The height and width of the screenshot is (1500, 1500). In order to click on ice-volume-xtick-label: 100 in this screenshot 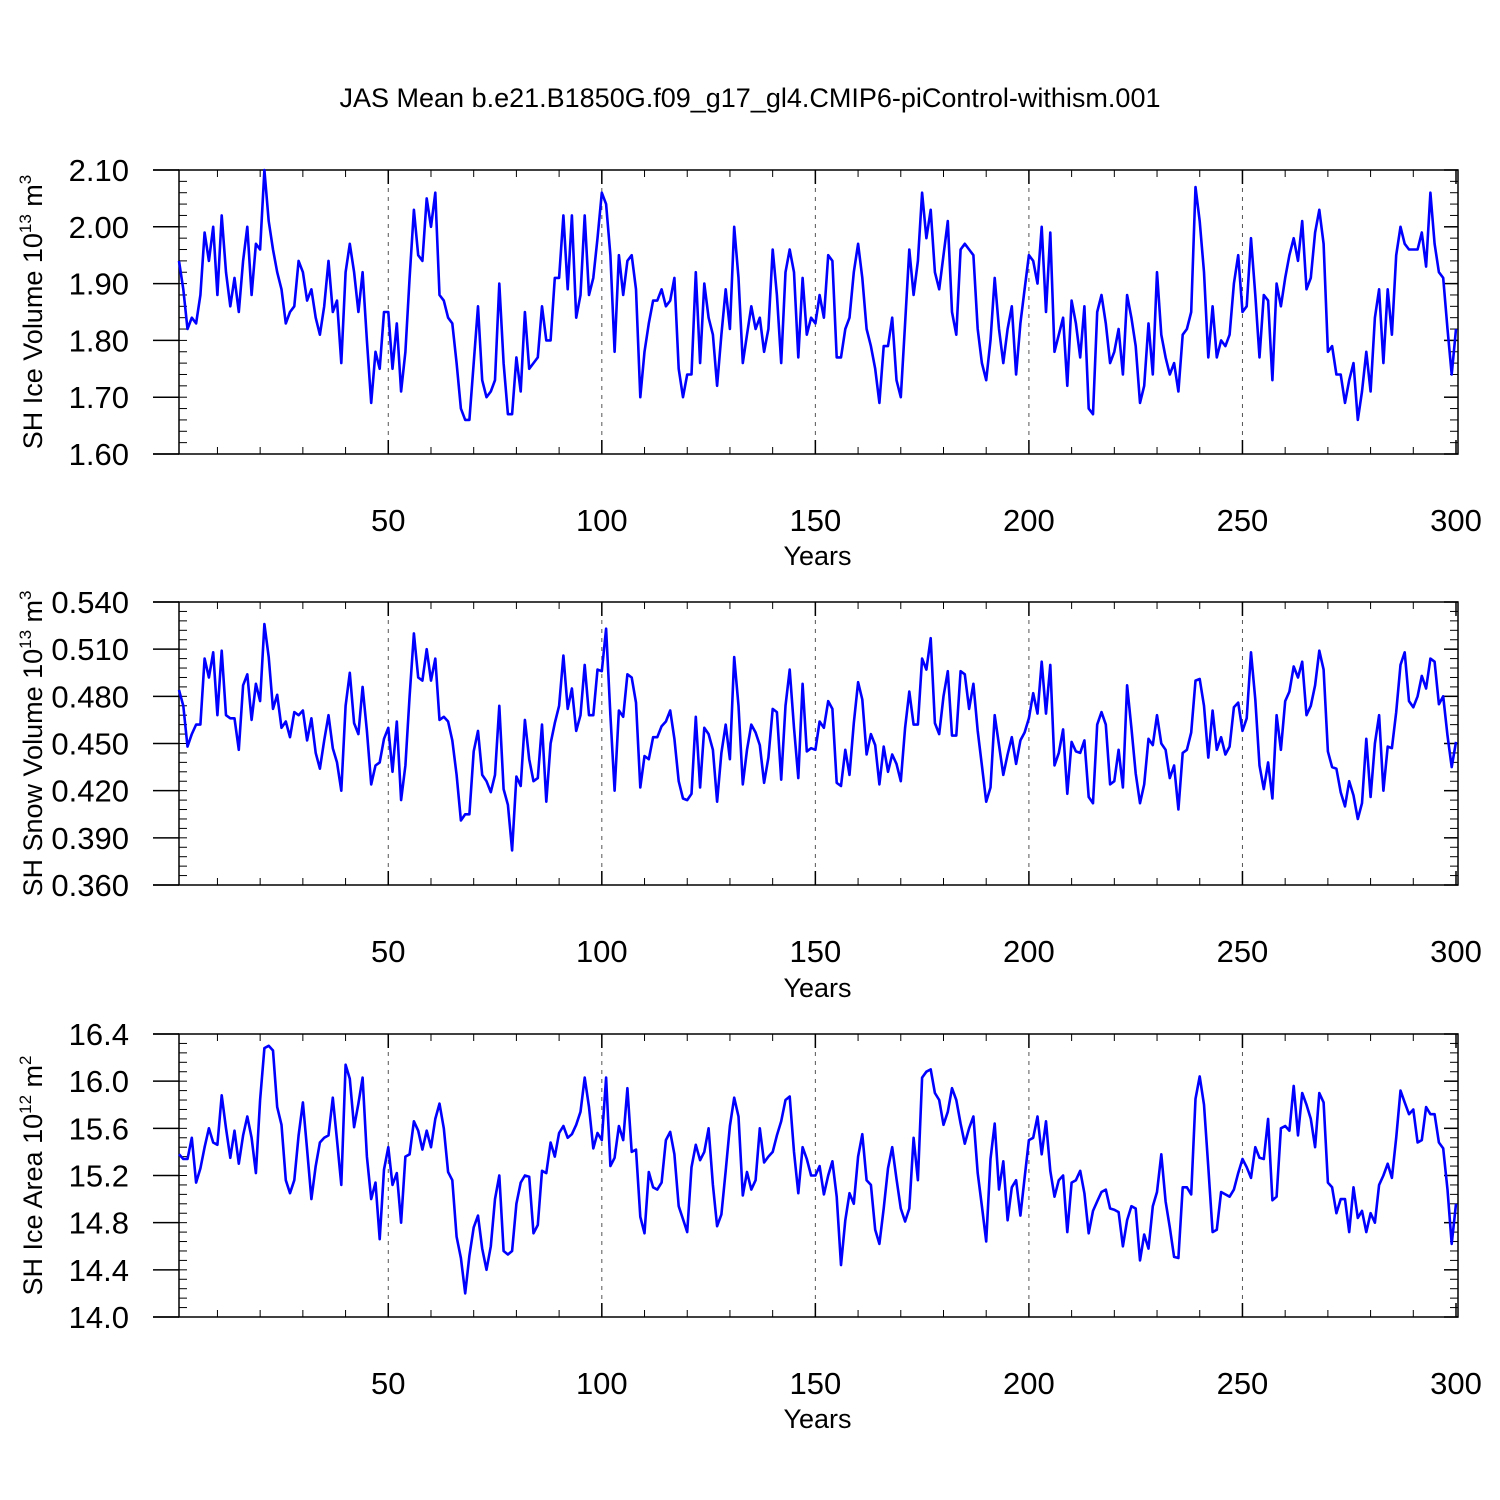, I will do `click(602, 520)`.